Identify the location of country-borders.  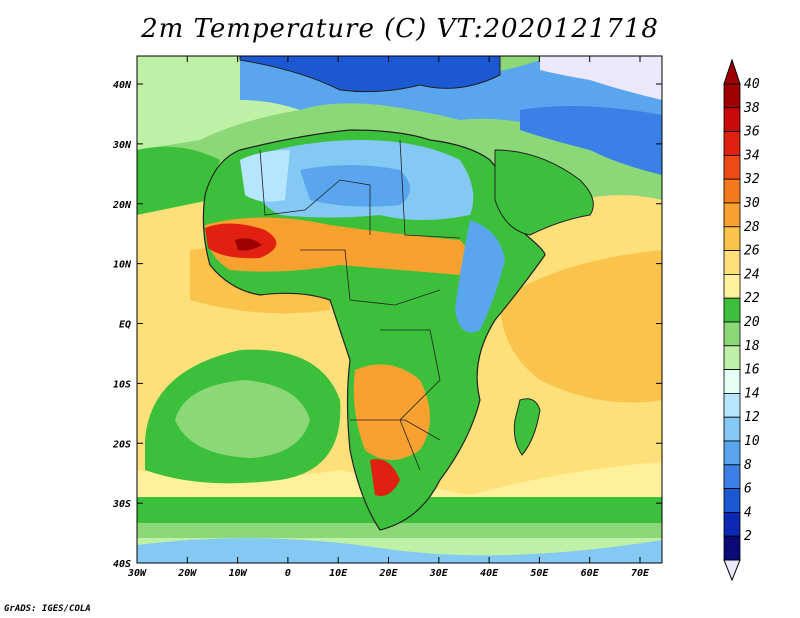
(360, 305).